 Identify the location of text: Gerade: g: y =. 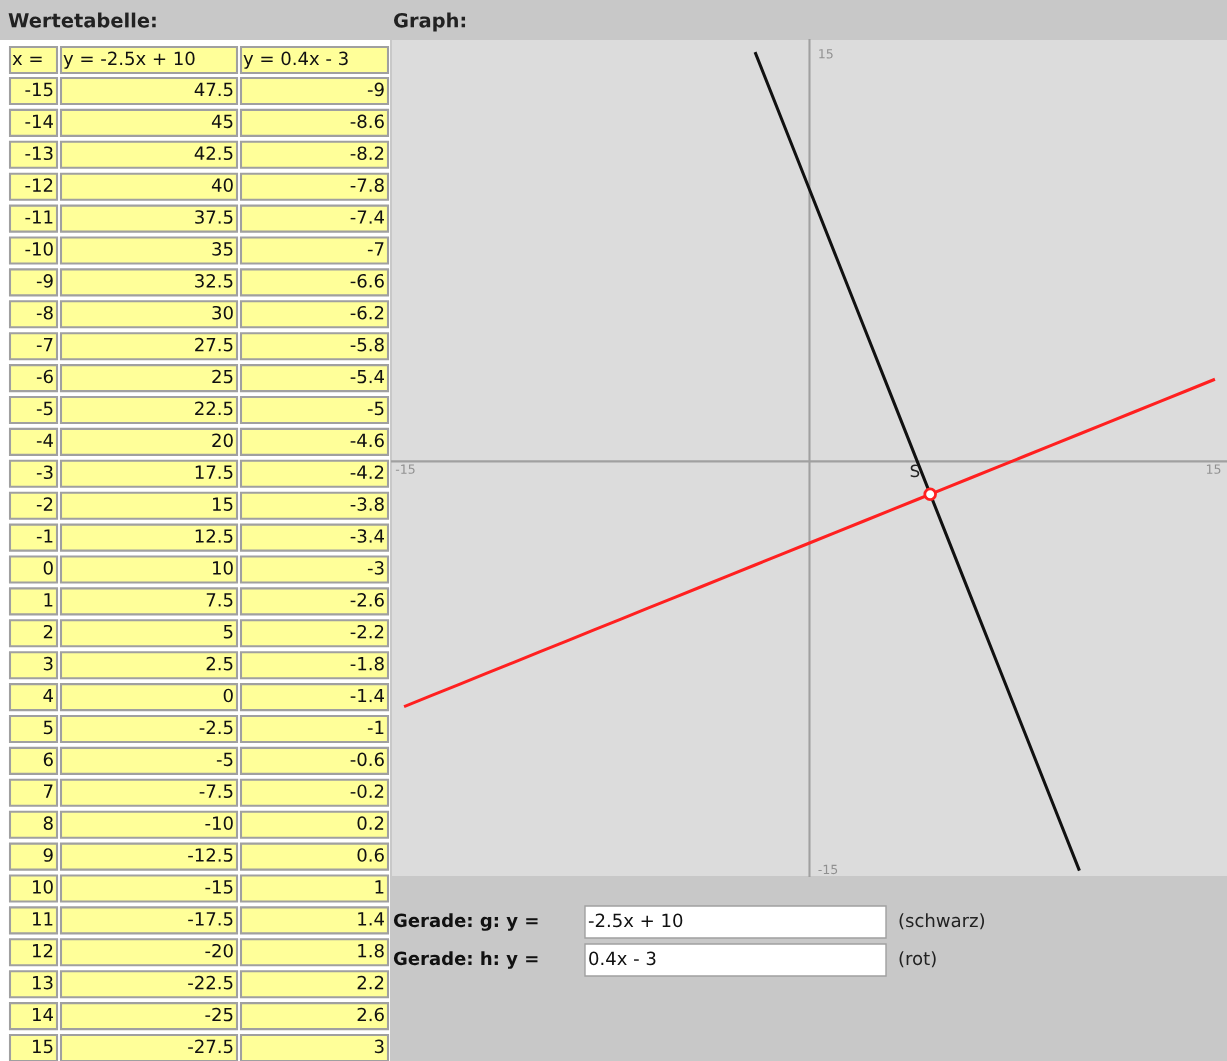
(465, 922).